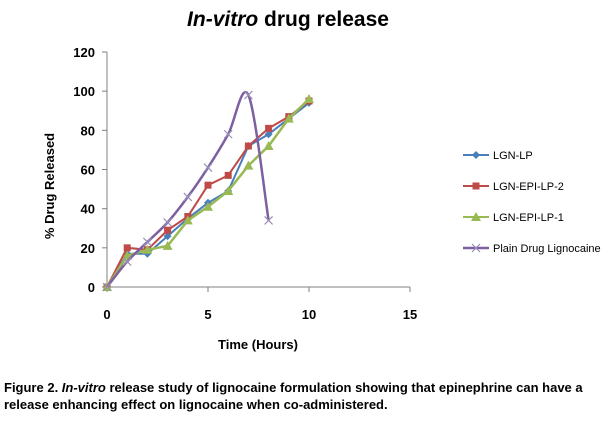 The height and width of the screenshot is (438, 606). What do you see at coordinates (528, 187) in the screenshot?
I see `legend-label: LGN-EPI-LP-2` at bounding box center [528, 187].